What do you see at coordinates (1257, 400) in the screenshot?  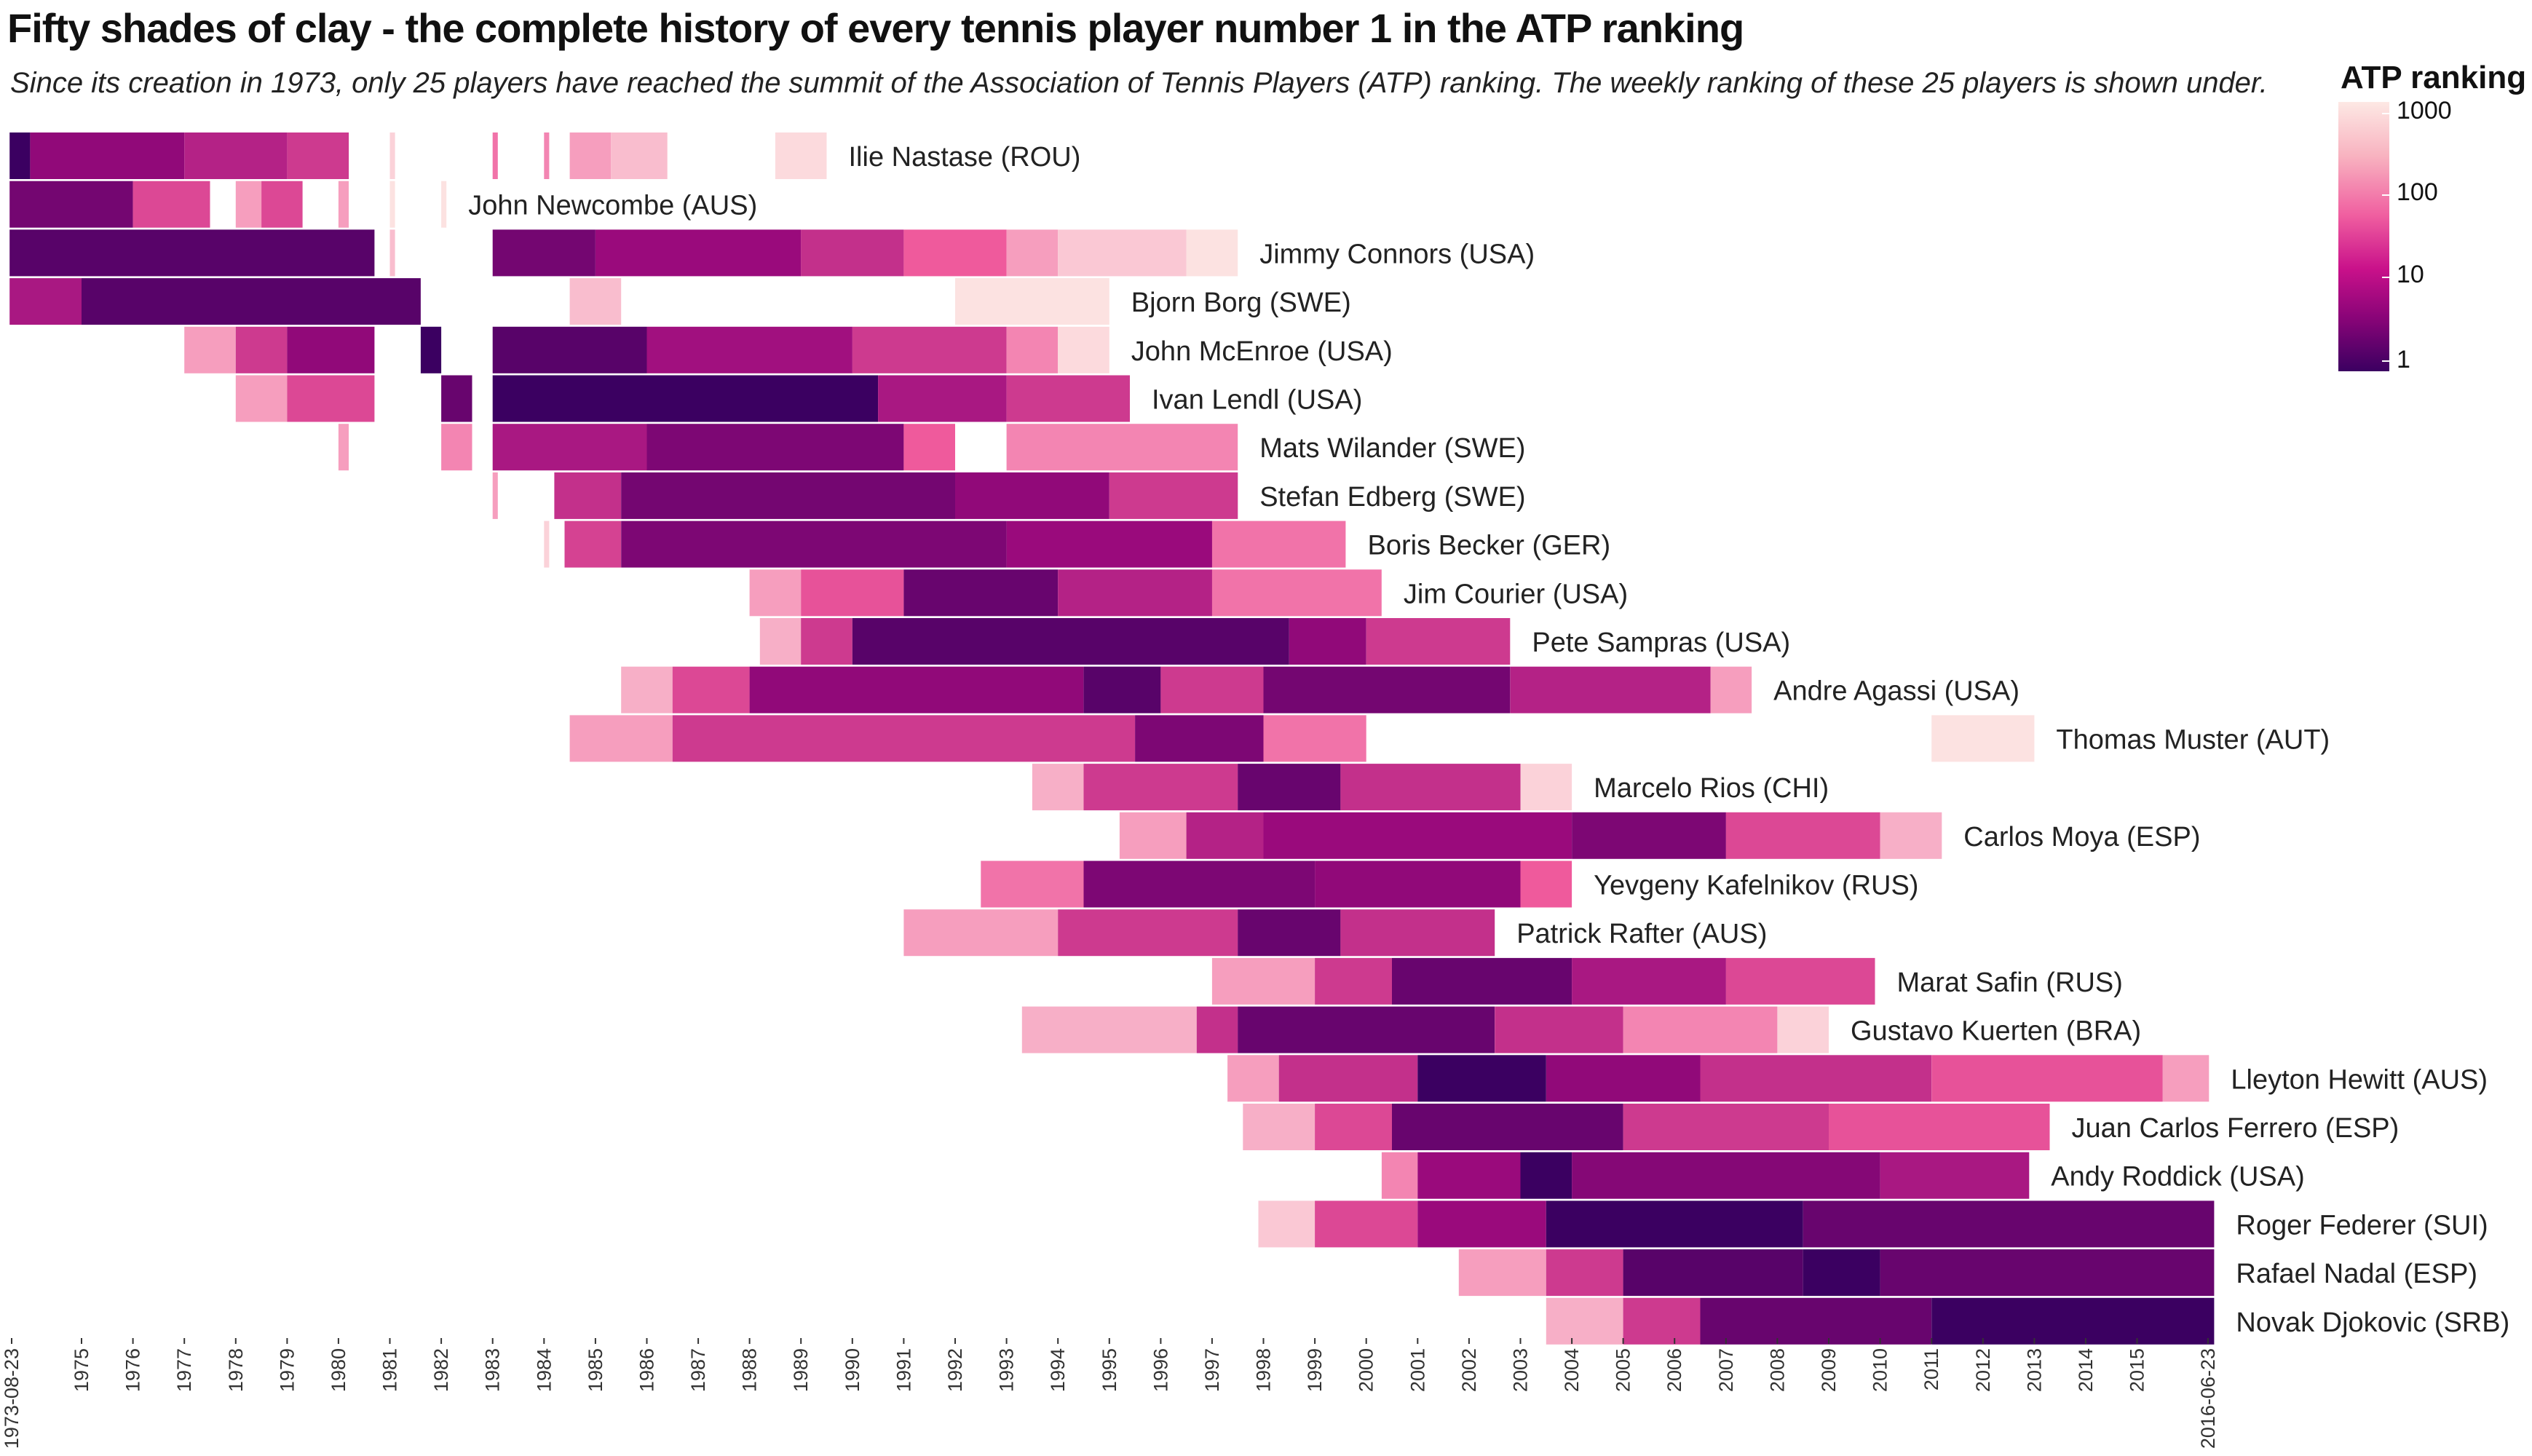 I see `player-label: Ivan Lendl (USA)` at bounding box center [1257, 400].